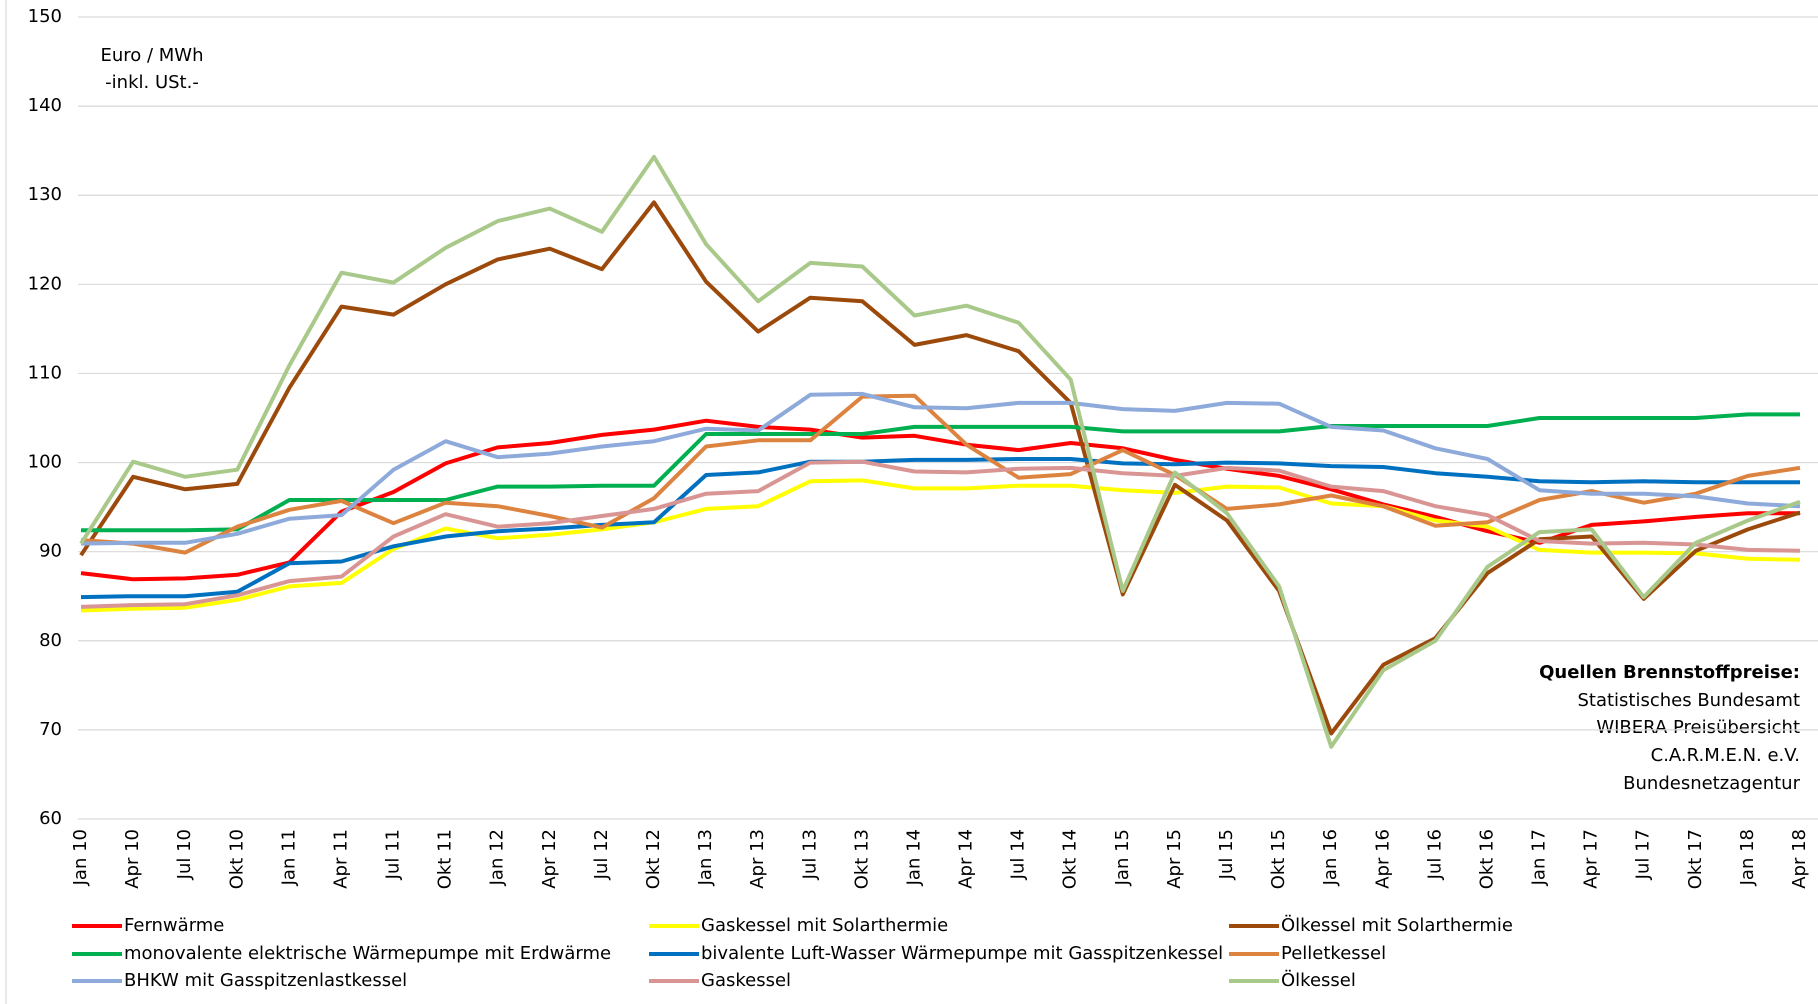 Image resolution: width=1818 pixels, height=1004 pixels. Describe the element at coordinates (50, 729) in the screenshot. I see `y-tick-label: 70` at that location.